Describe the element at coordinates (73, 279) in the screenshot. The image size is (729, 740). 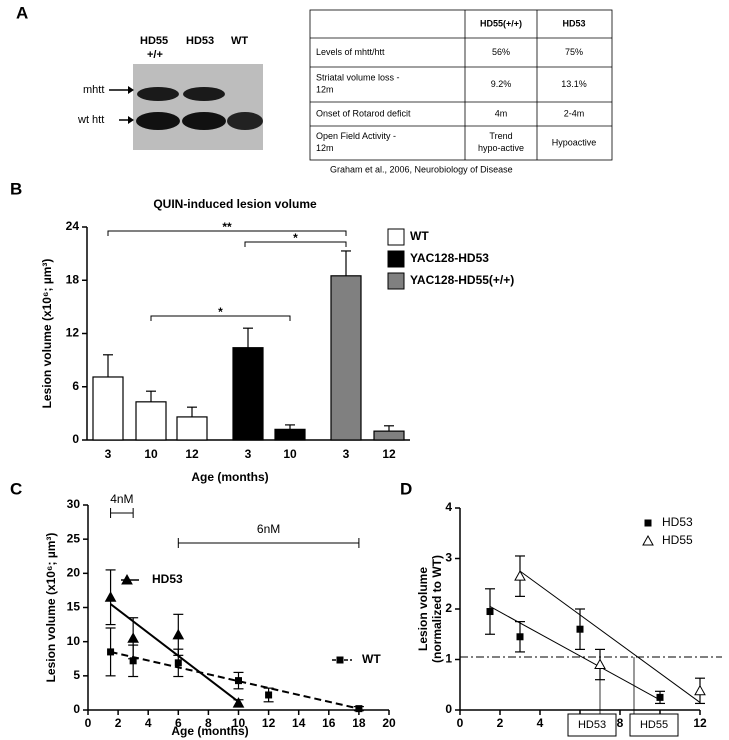
I see `y-tick-label: 18` at that location.